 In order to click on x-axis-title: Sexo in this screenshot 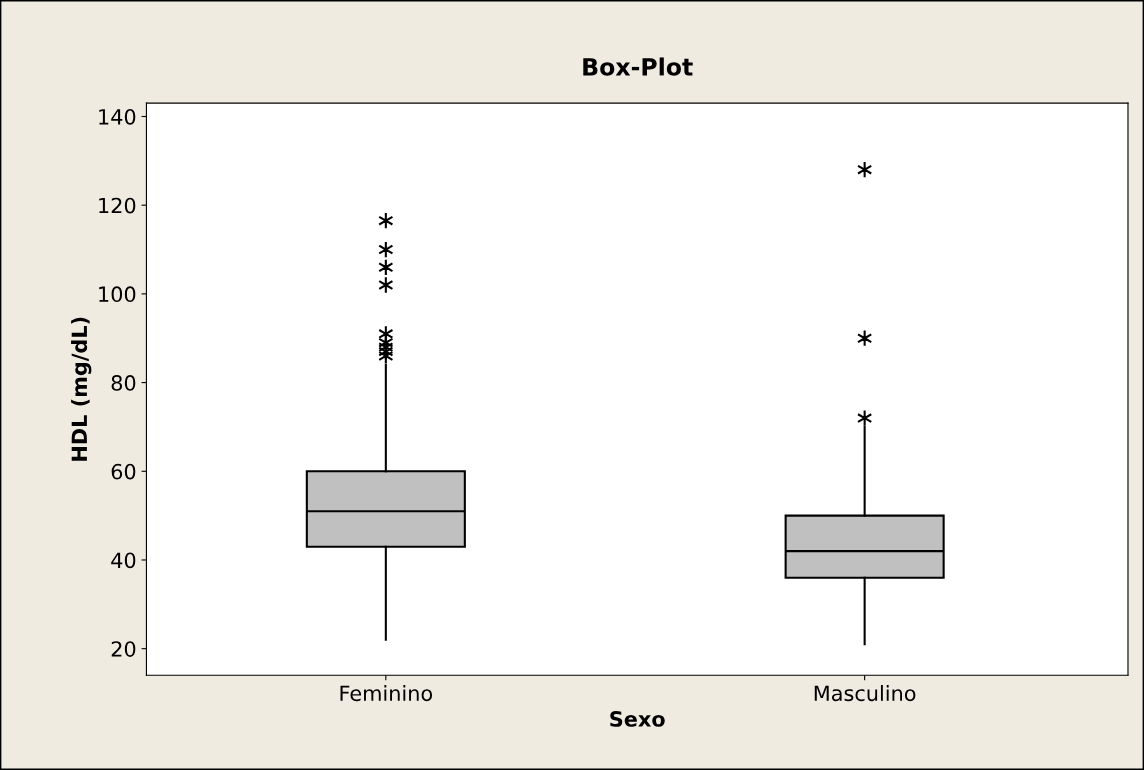, I will do `click(637, 719)`.